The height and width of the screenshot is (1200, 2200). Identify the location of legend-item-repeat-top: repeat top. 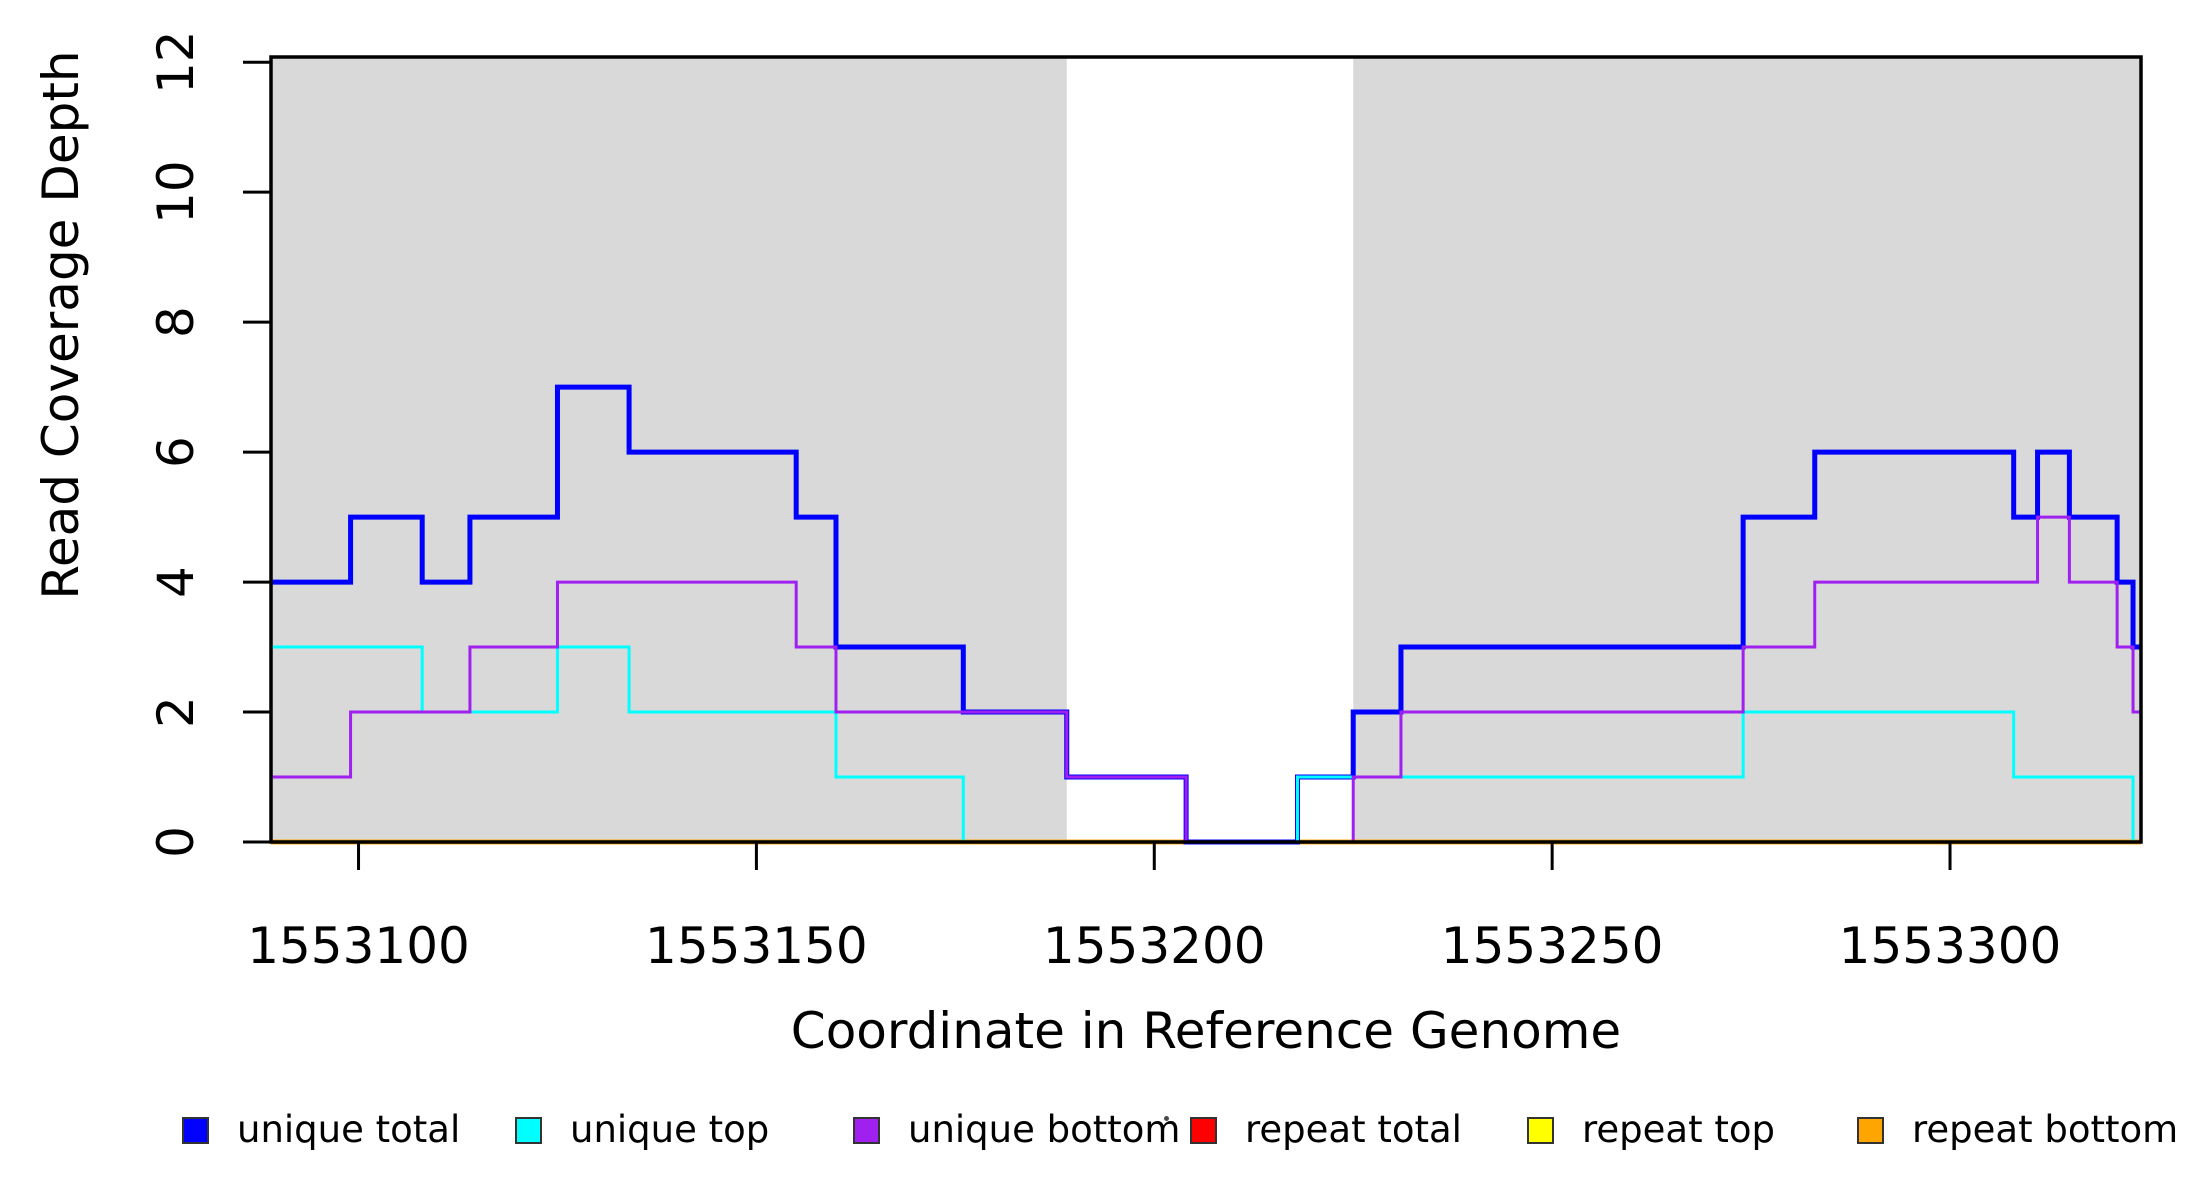
(1651, 1130).